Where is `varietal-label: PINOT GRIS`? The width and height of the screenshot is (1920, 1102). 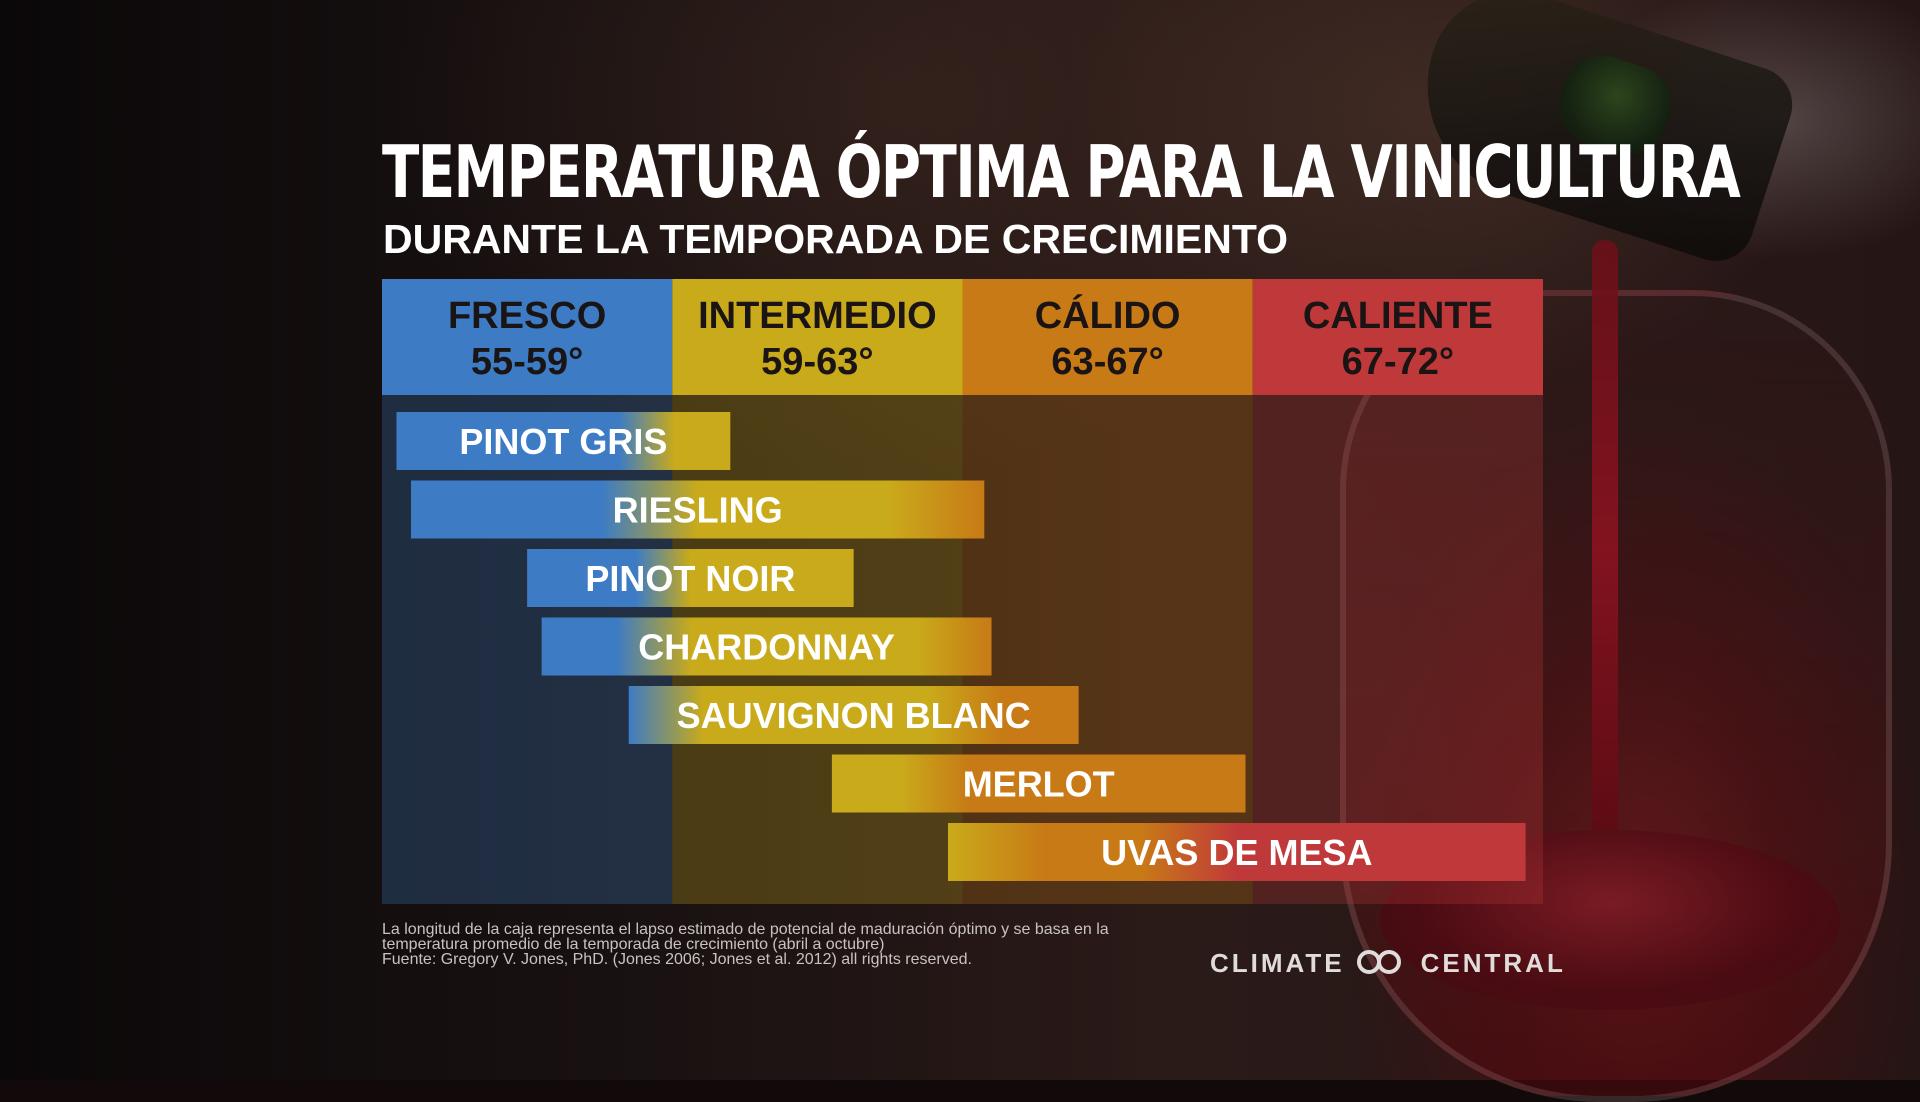
varietal-label: PINOT GRIS is located at coordinates (563, 441).